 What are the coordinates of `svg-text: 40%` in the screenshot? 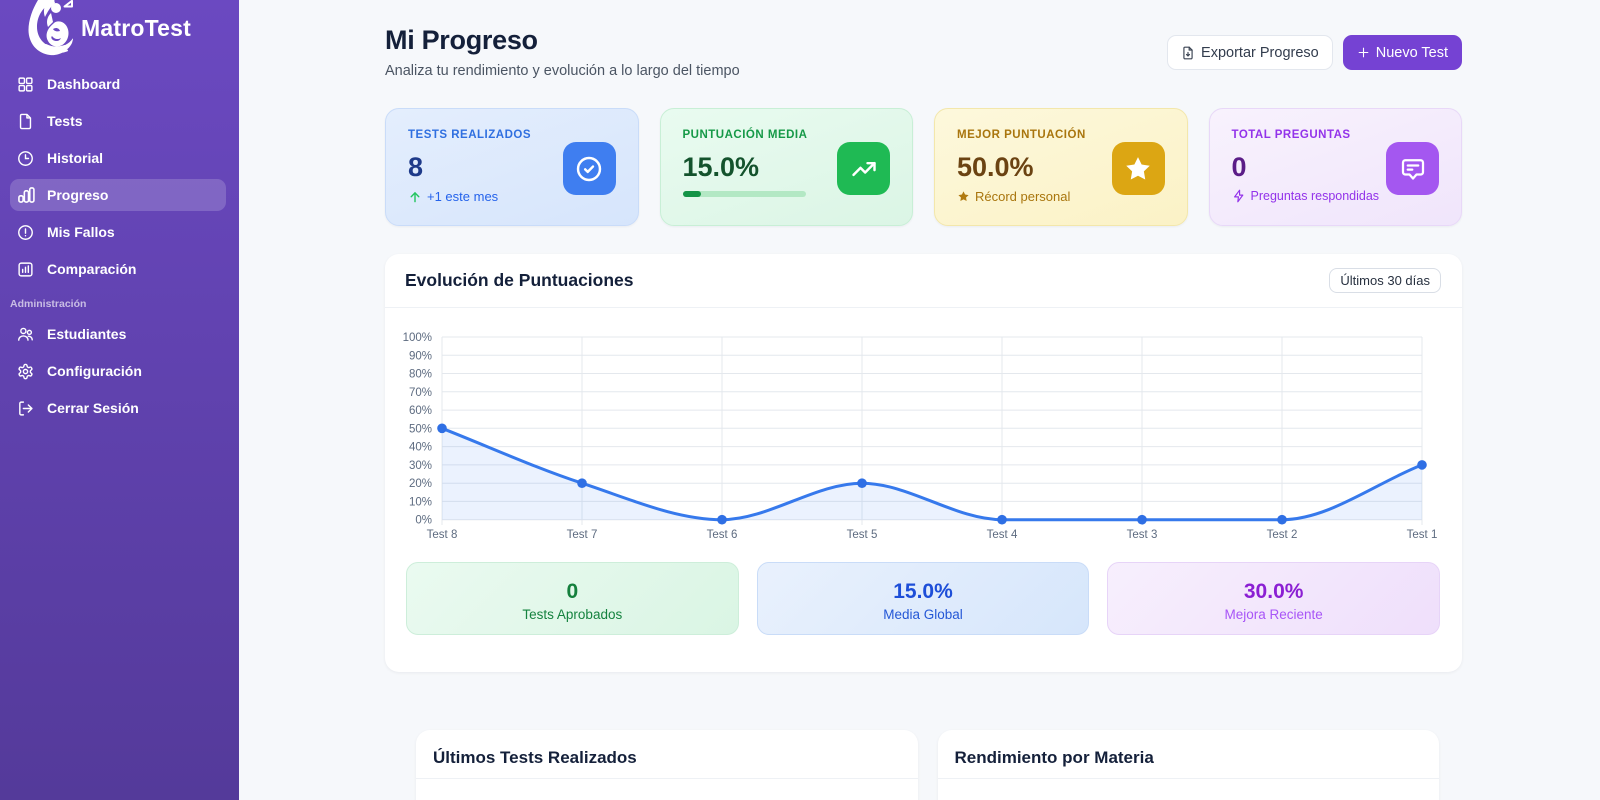 It's located at (420, 448).